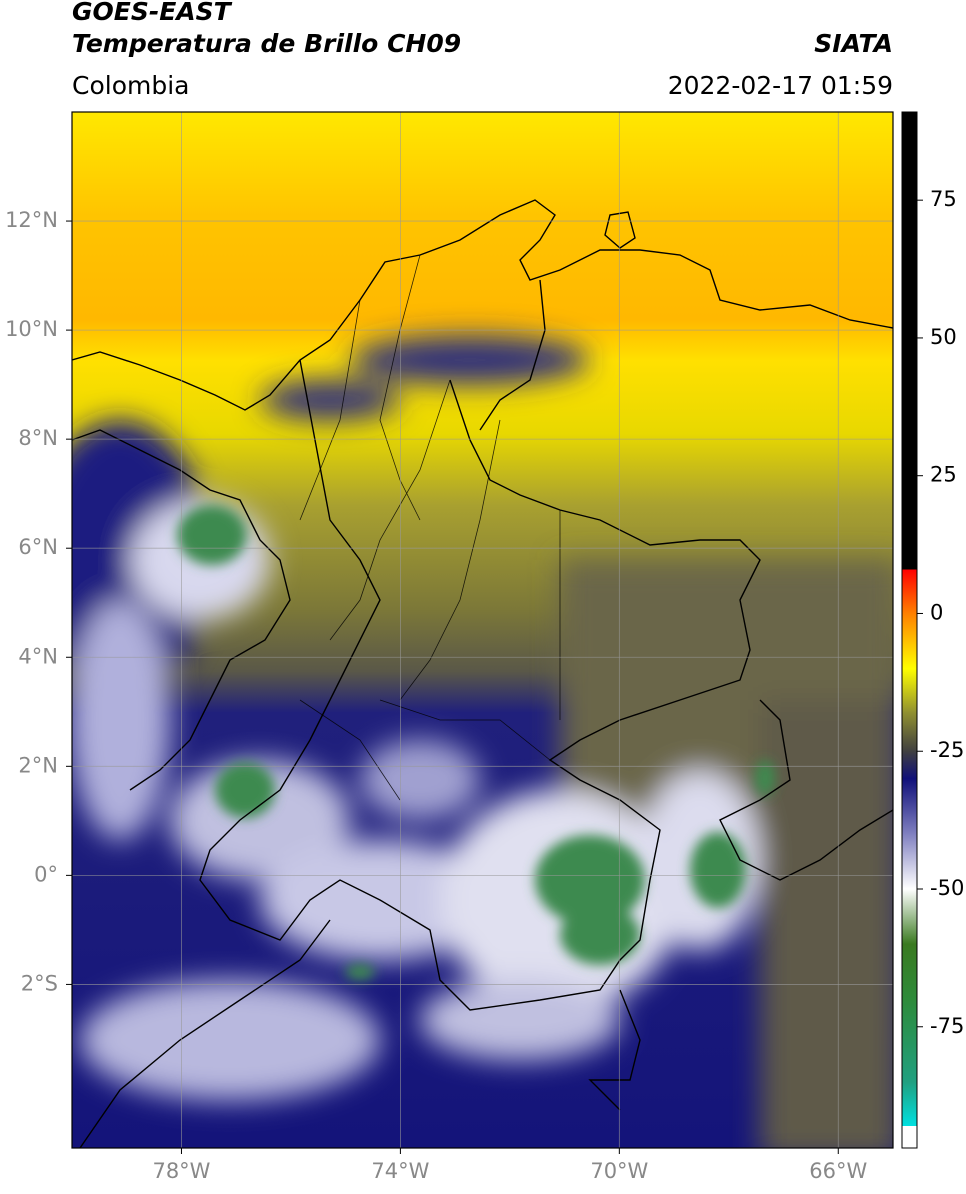  Describe the element at coordinates (947, 750) in the screenshot. I see `colorbar-tick-label: -25` at that location.